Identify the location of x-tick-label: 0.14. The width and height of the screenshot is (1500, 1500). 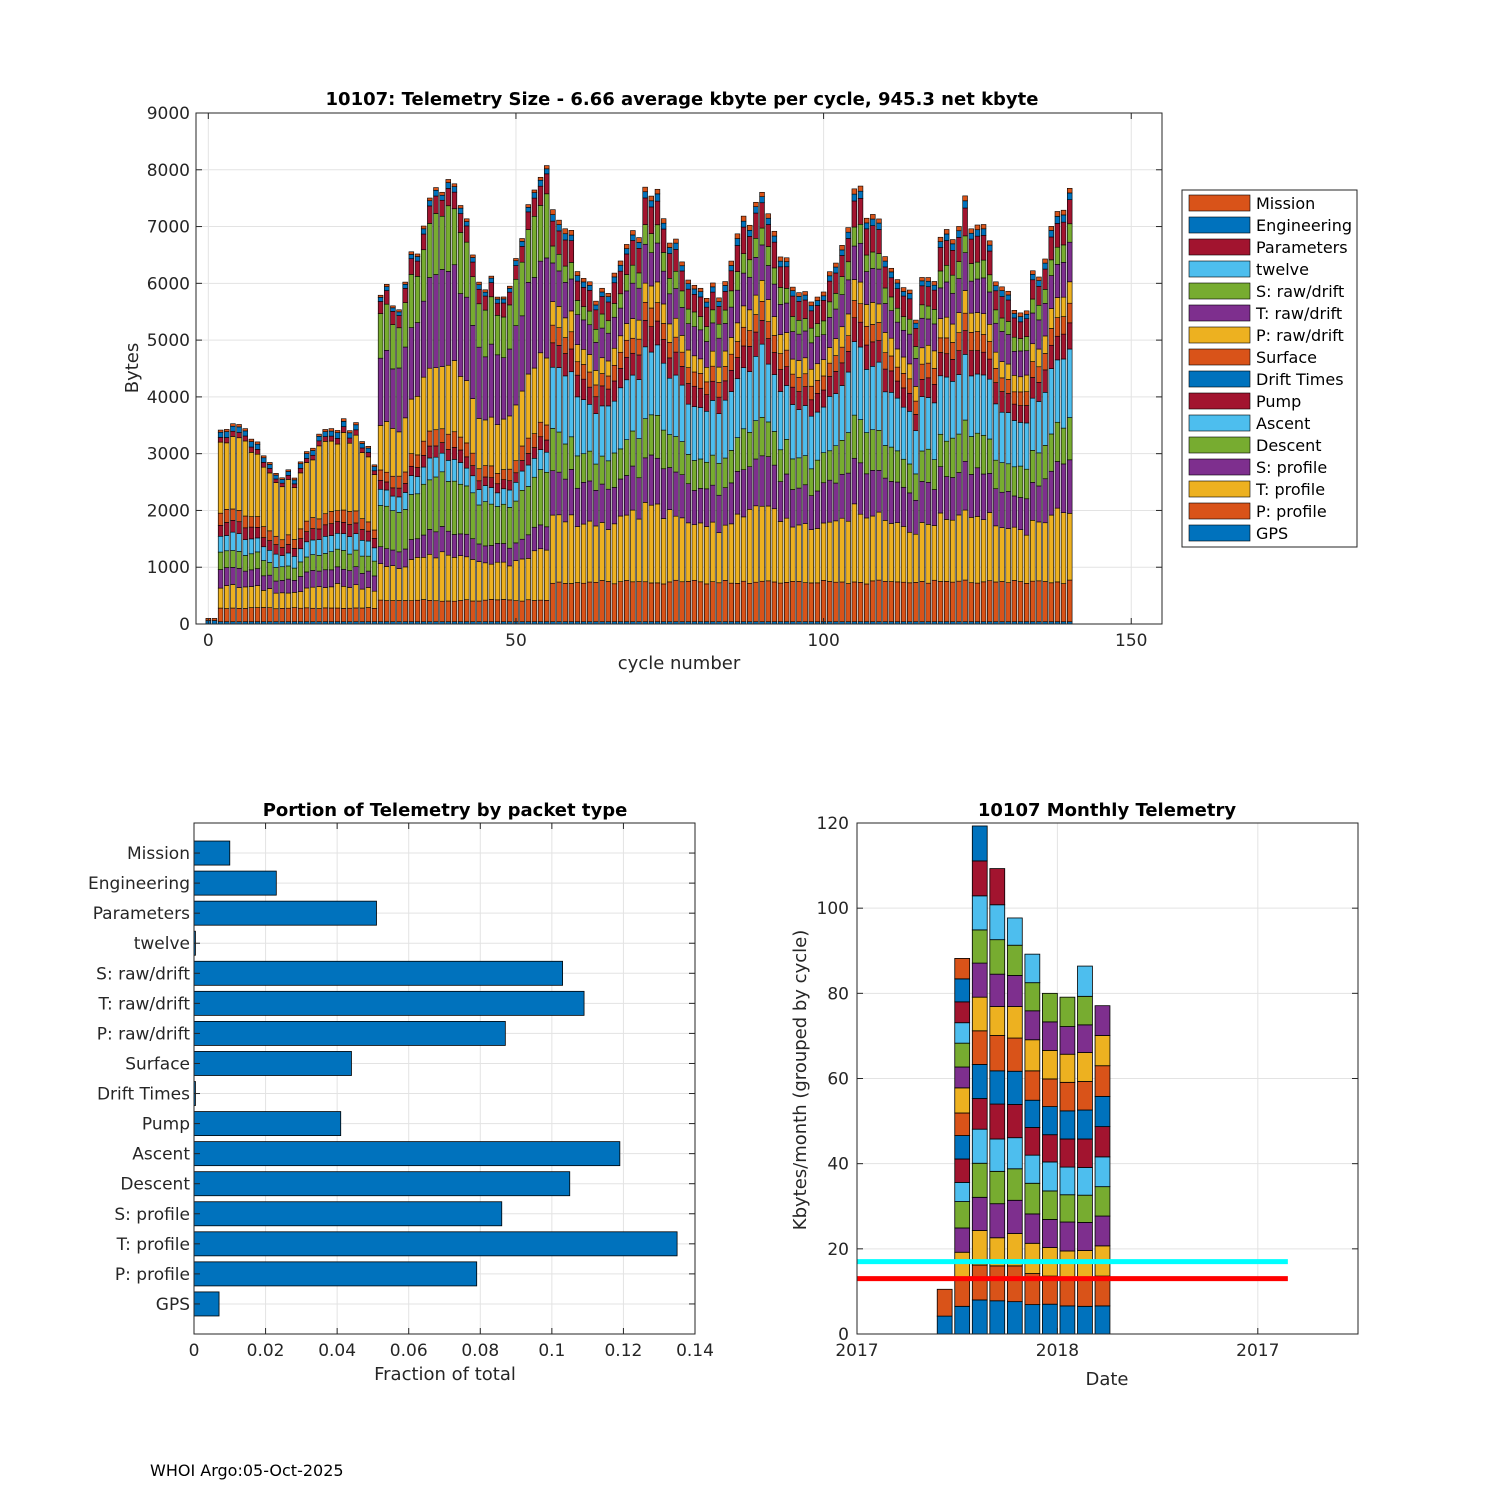
(695, 1351).